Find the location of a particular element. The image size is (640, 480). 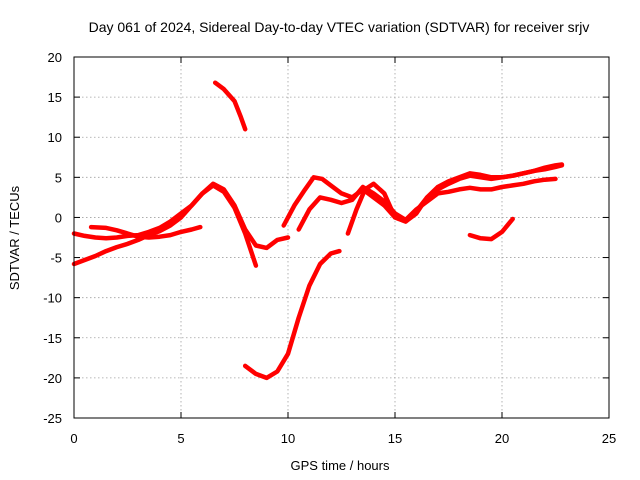

y-tick-labels: -25 -20 -15 -10 -5 0 5 10 15 20 is located at coordinates (52, 238).